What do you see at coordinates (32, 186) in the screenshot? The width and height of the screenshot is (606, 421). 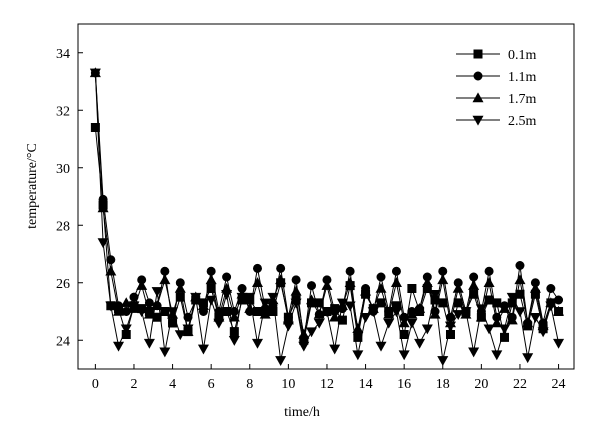 I see `y-axis-title: temperature/°C` at bounding box center [32, 186].